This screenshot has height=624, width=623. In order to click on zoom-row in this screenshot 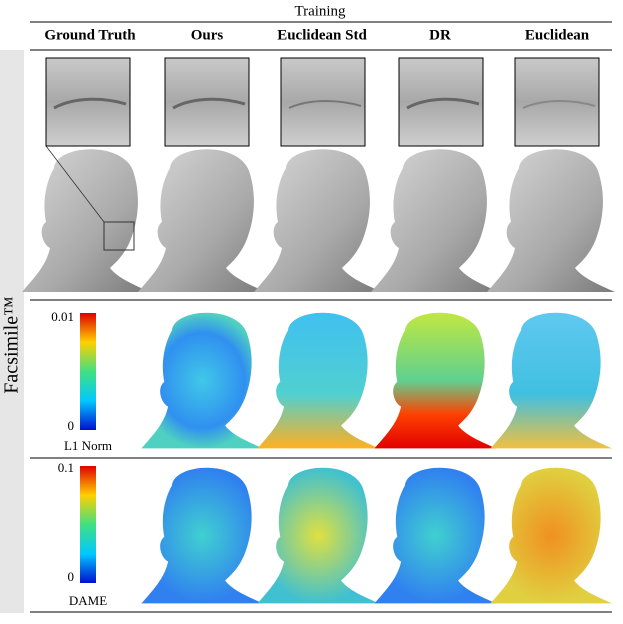, I will do `click(322, 102)`.